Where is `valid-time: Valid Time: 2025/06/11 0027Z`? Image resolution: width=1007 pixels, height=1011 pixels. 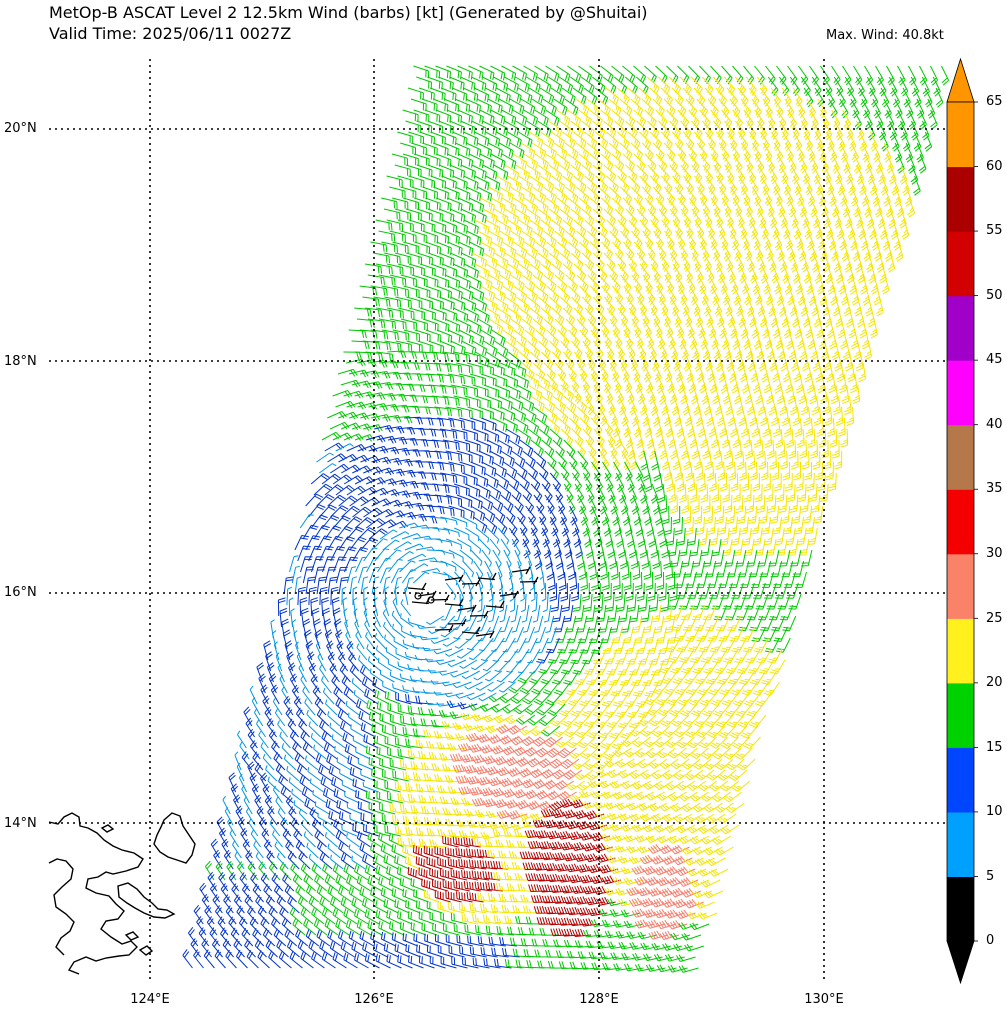
valid-time: Valid Time: 2025/06/11 0027Z is located at coordinates (170, 33).